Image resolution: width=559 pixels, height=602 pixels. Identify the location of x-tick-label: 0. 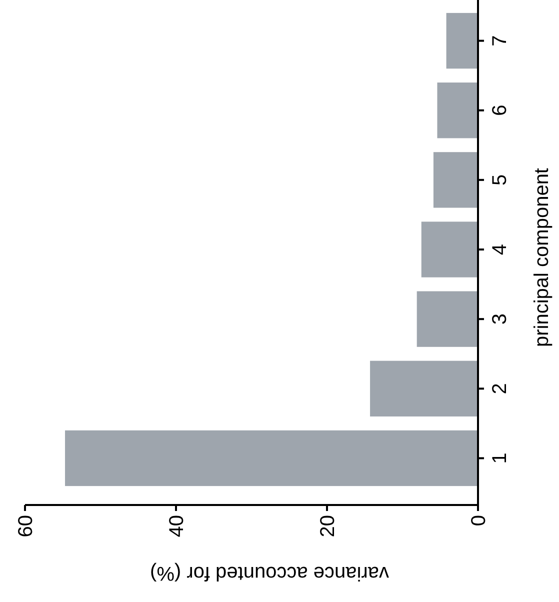
(479, 520).